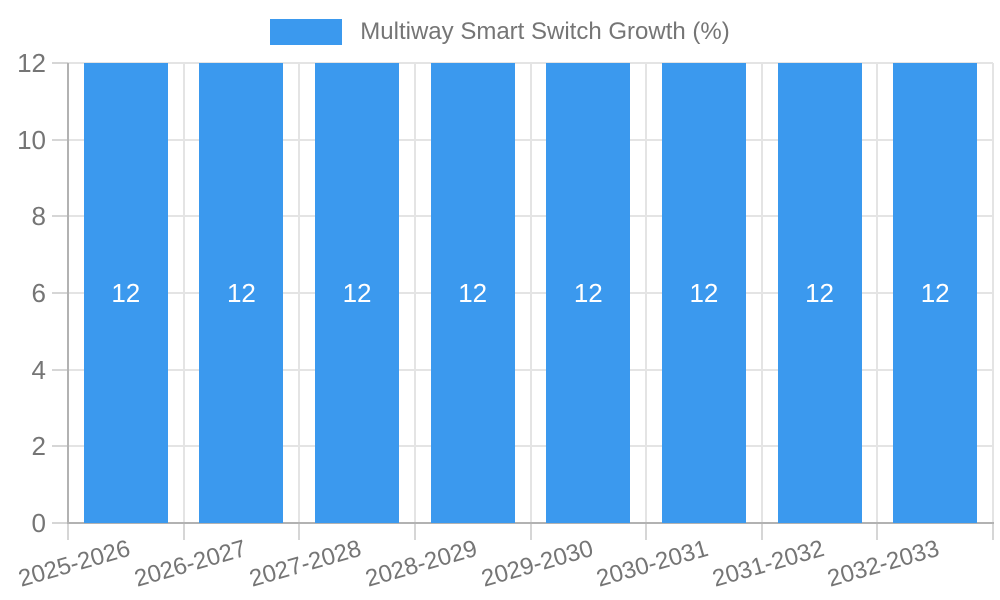 The width and height of the screenshot is (1000, 600). Describe the element at coordinates (74, 564) in the screenshot. I see `x-axis-label: 2025-2026` at that location.